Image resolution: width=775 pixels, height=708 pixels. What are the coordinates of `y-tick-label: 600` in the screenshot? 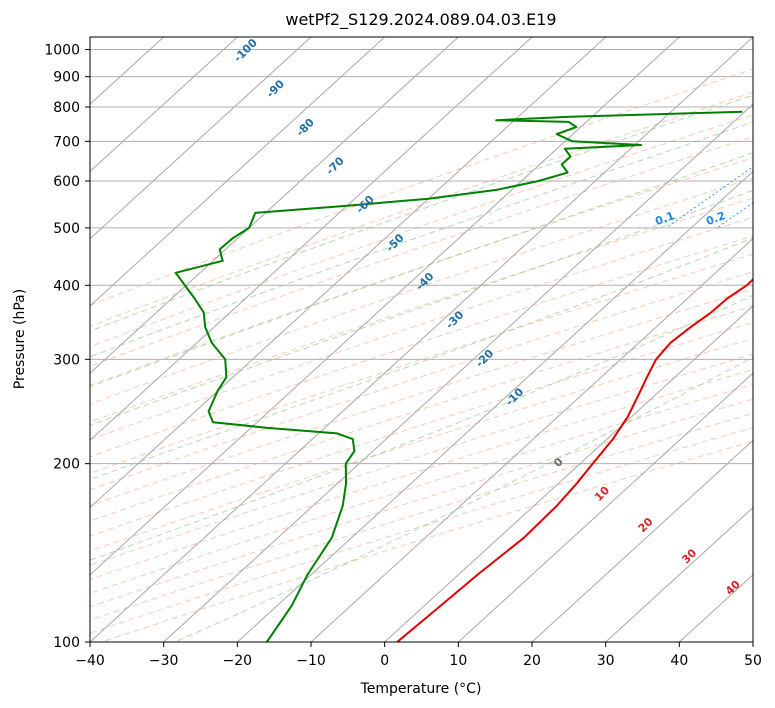 It's located at (66, 182).